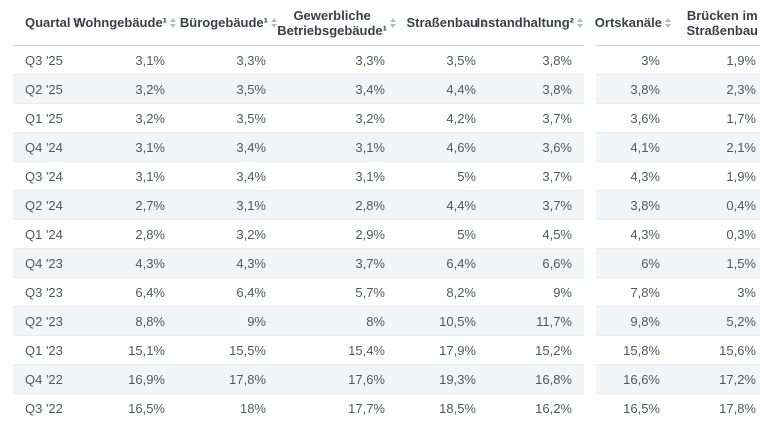  I want to click on cell-wohngebaeude: 16,9%, so click(126, 379).